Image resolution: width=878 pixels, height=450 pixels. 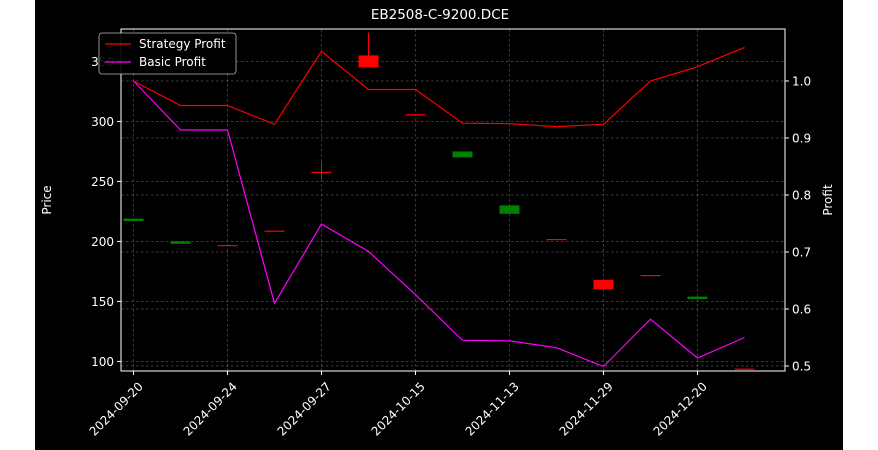 I want to click on x-tick-label: 2024-11-29, so click(x=586, y=408).